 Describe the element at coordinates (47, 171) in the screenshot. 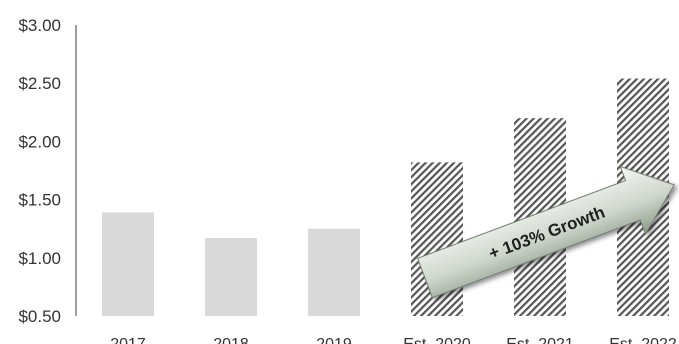

I see `y-axis: $3.00 $2.50 $2.00 $1.50 $1.00 $0.50` at that location.